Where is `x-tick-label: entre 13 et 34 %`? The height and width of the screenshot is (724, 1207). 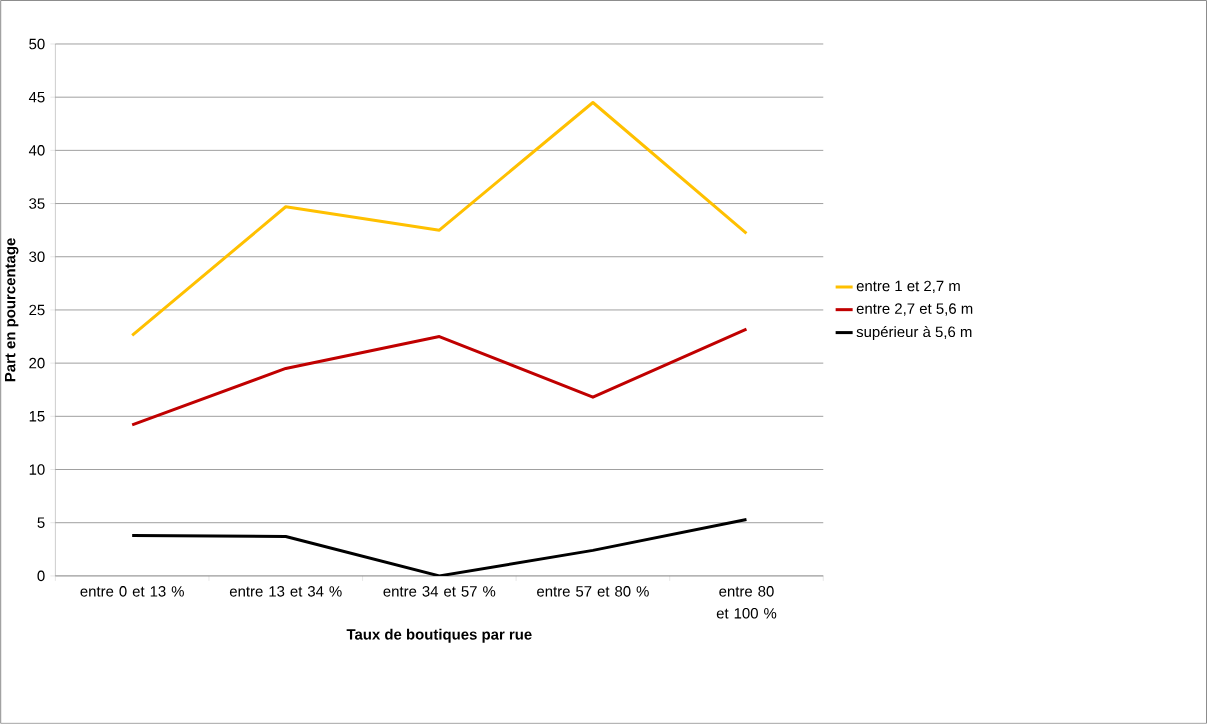
x-tick-label: entre 13 et 34 % is located at coordinates (285, 591).